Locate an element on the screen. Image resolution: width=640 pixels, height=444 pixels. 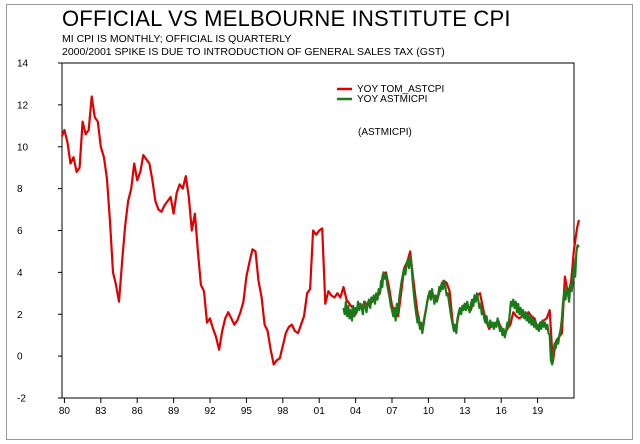
x-tick-label: 10 is located at coordinates (429, 411).